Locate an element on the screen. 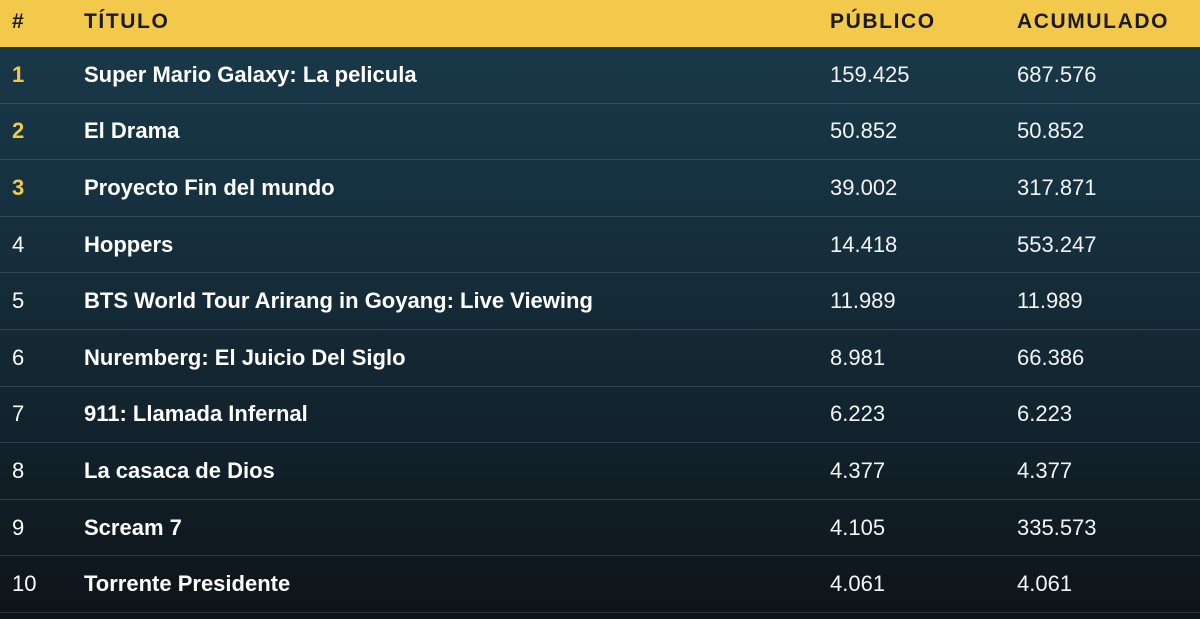 Image resolution: width=1200 pixels, height=619 pixels. total-cell: 50.852 is located at coordinates (1051, 131).